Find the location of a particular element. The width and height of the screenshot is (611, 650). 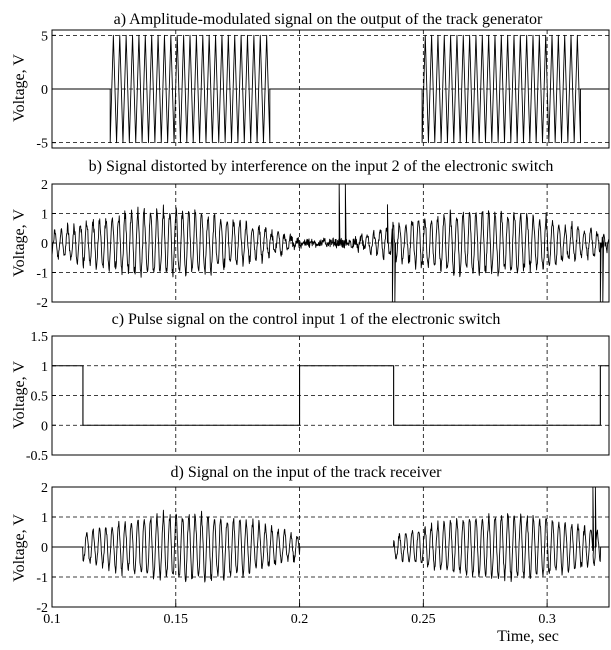

panel-c-ytick-label-4: -0.5 is located at coordinates (37, 456).